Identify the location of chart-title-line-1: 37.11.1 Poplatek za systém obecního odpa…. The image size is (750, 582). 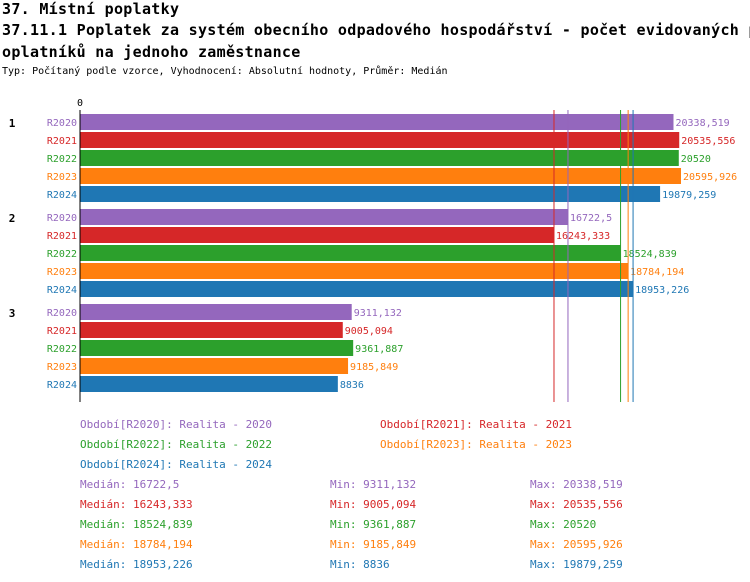
(376, 30).